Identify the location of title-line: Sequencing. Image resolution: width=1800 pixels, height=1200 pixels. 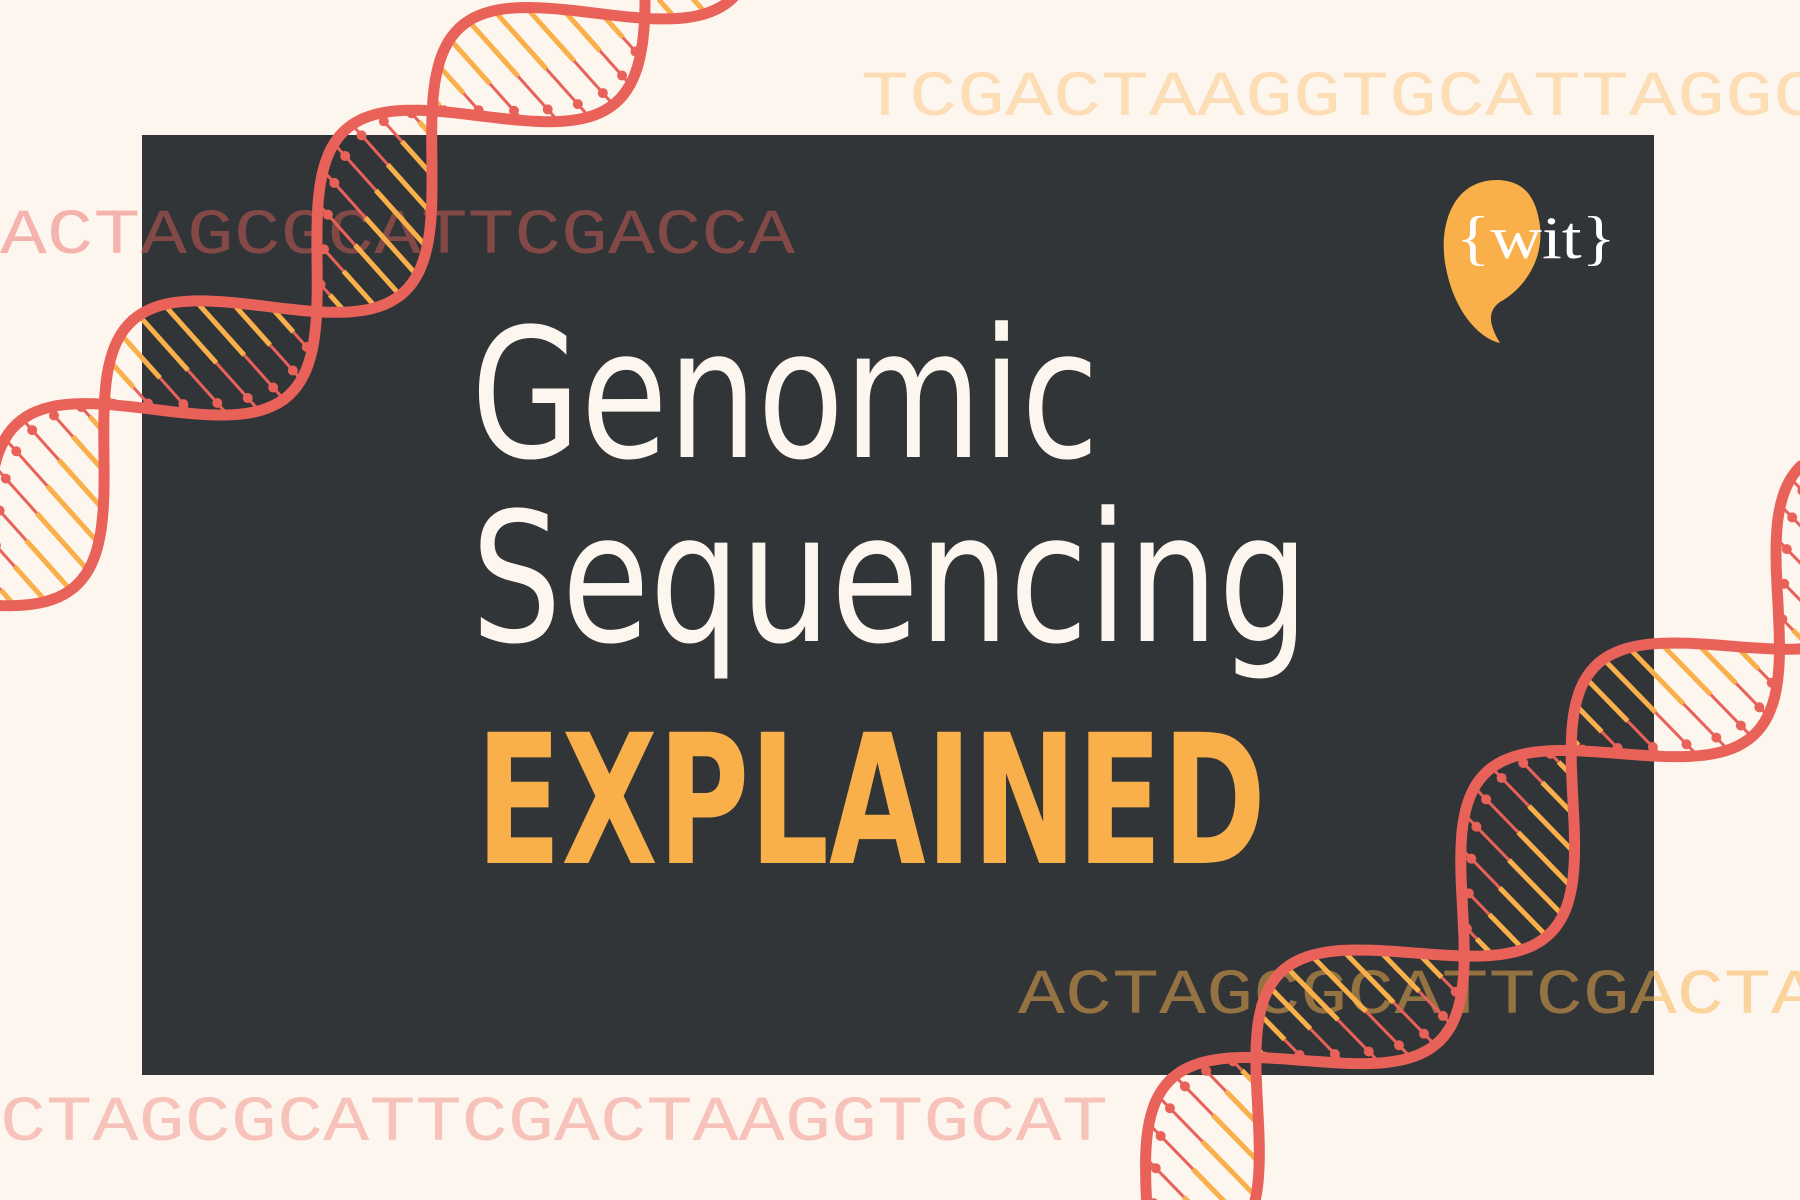
(890, 579).